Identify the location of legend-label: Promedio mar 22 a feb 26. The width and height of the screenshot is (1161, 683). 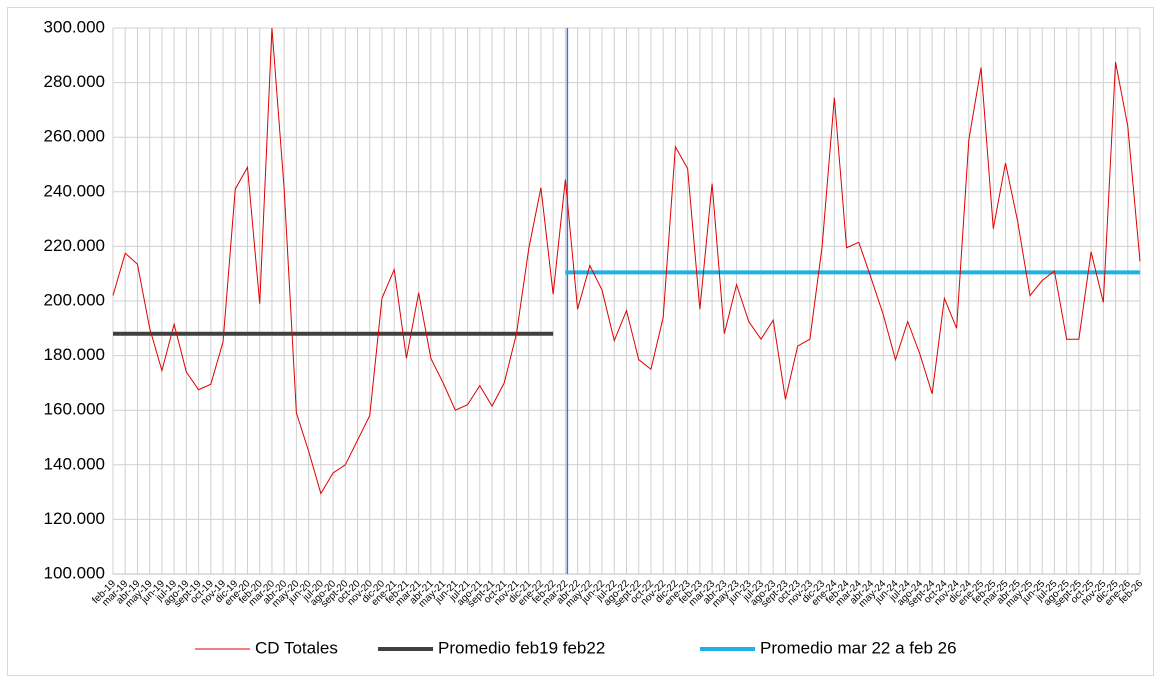
(858, 647).